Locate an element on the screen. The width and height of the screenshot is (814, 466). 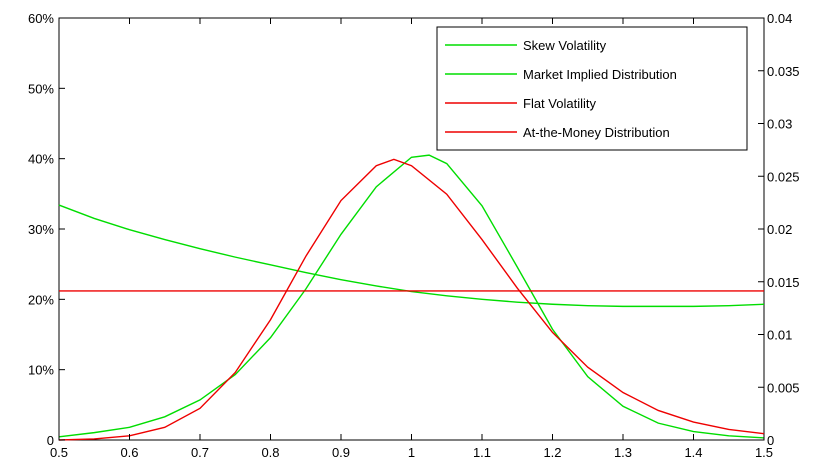
legend-label: Flat Volatility is located at coordinates (559, 103).